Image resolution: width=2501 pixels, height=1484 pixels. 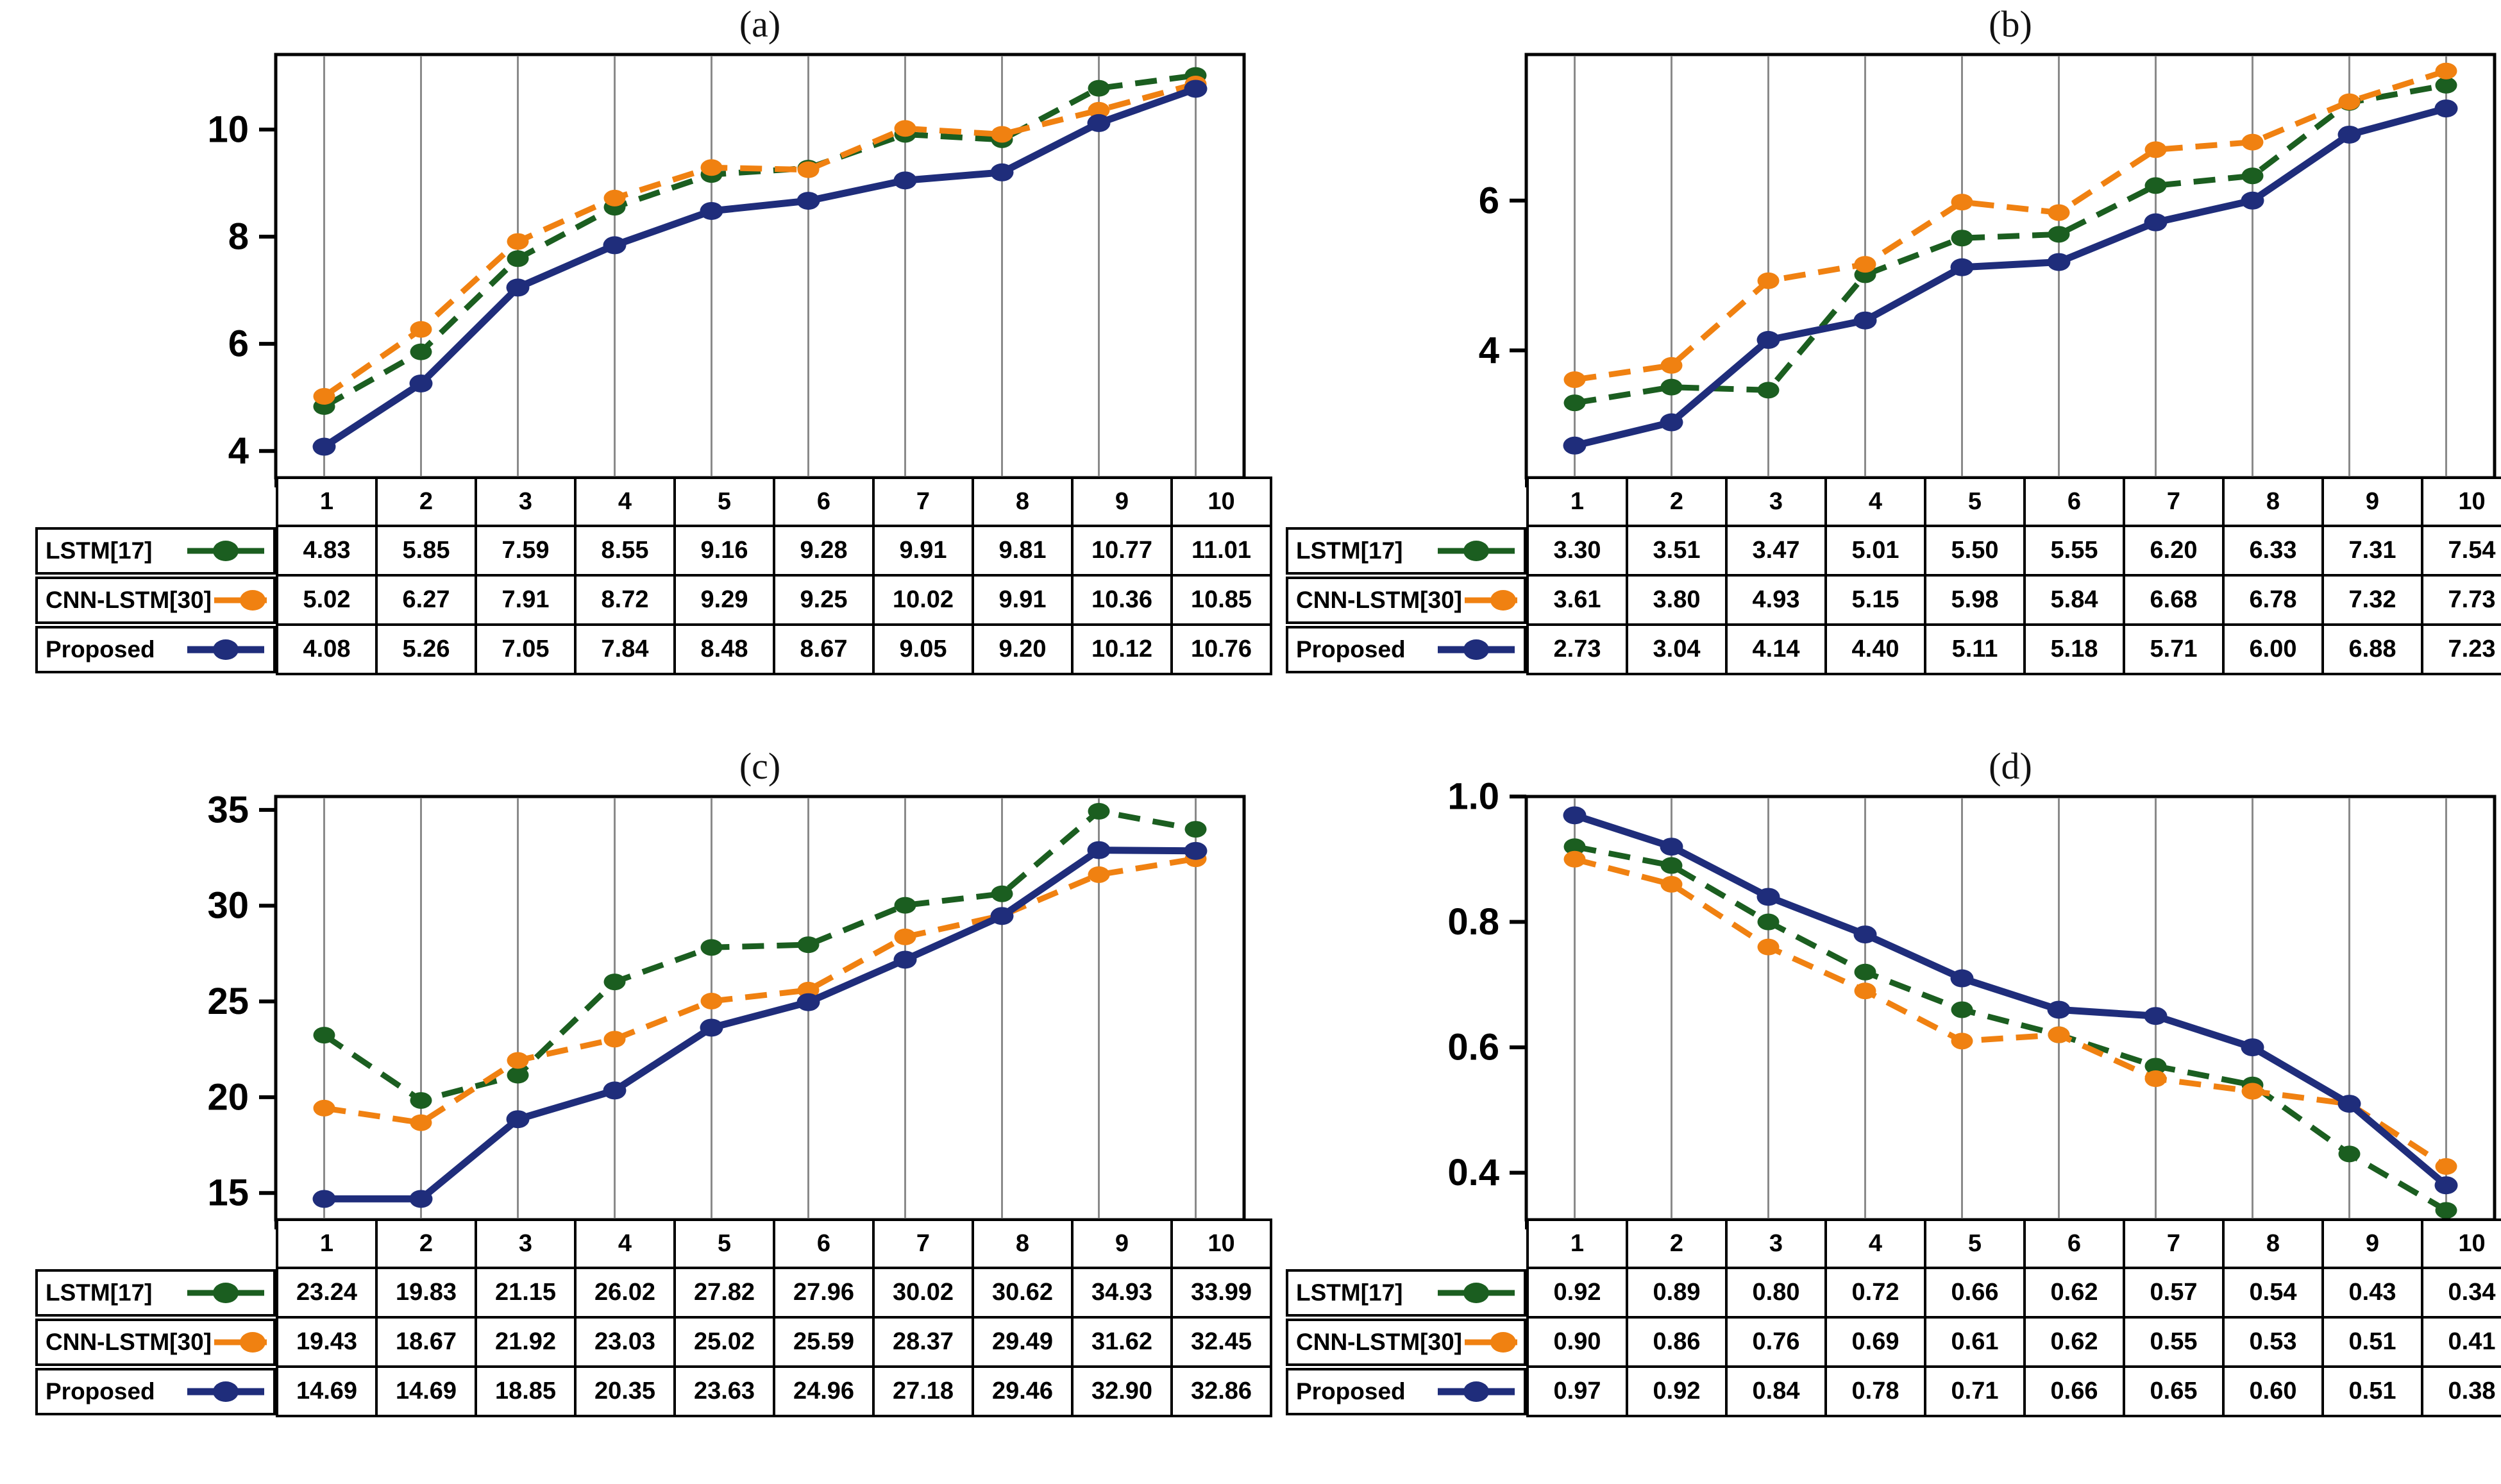 What do you see at coordinates (2174, 600) in the screenshot?
I see `value-cell: 6.68` at bounding box center [2174, 600].